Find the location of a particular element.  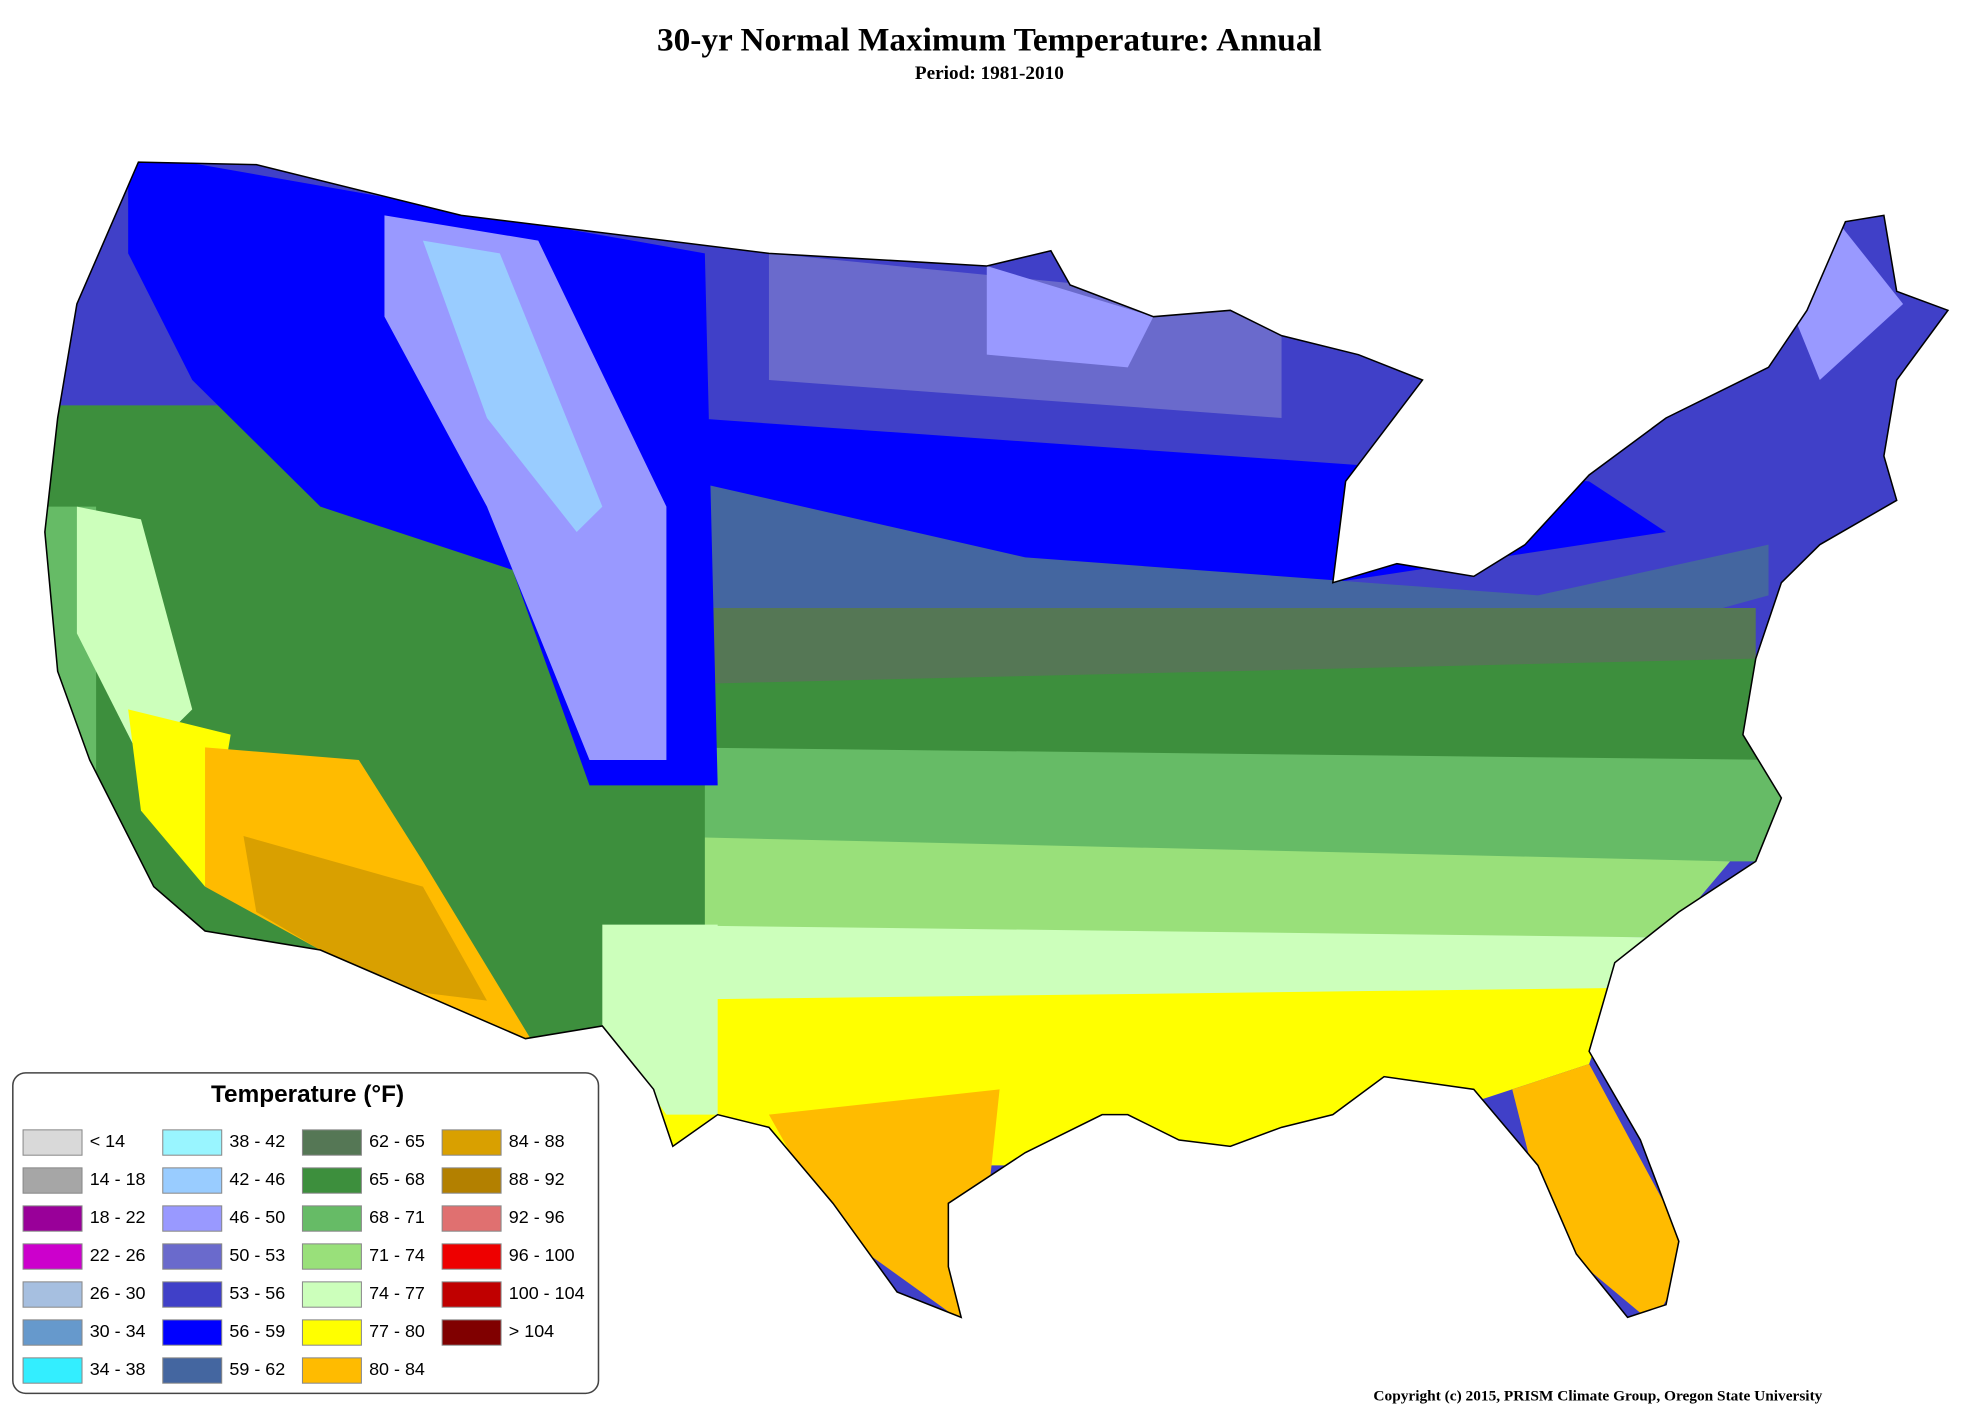

legend-label: 22 - 26 is located at coordinates (118, 1255).